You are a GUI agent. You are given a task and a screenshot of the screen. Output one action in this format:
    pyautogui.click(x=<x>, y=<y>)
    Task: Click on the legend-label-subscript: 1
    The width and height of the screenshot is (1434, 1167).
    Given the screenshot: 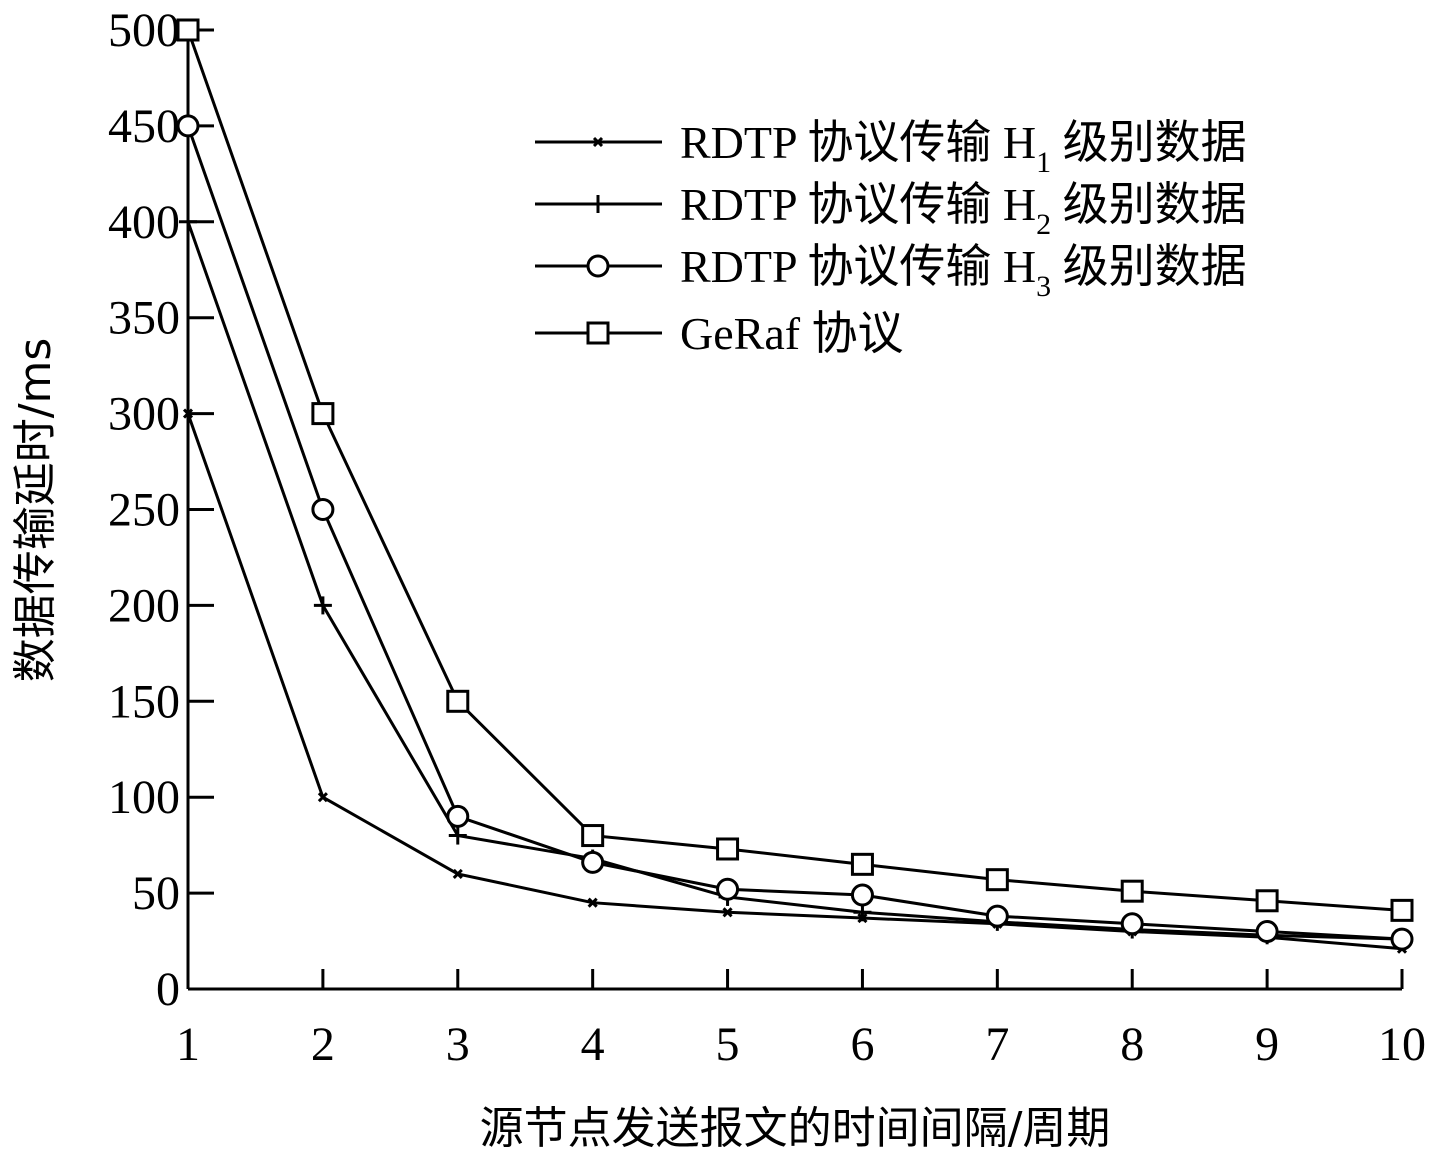 What is the action you would take?
    pyautogui.click(x=1043, y=162)
    